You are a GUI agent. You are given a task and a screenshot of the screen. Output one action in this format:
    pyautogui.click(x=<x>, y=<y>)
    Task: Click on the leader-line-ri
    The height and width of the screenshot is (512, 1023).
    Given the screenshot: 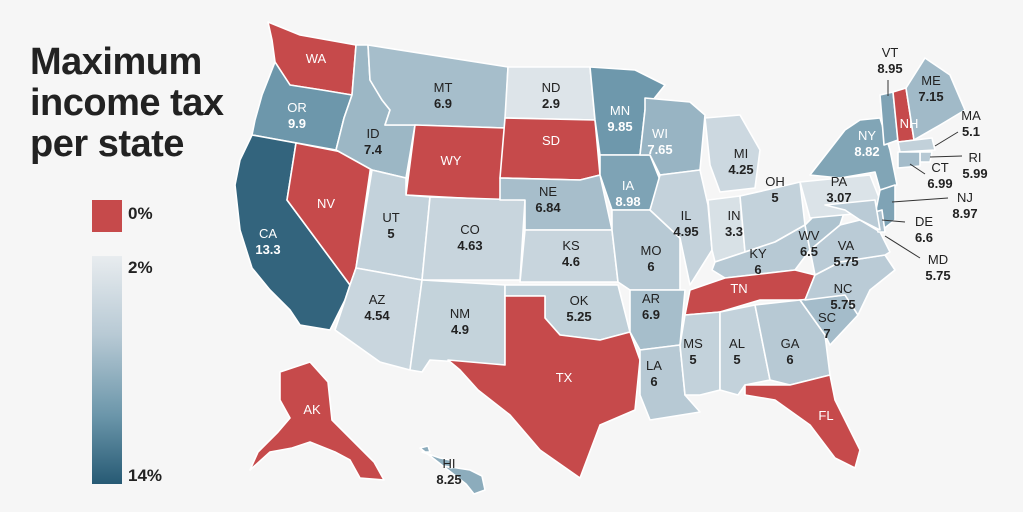 What is the action you would take?
    pyautogui.click(x=946, y=156)
    